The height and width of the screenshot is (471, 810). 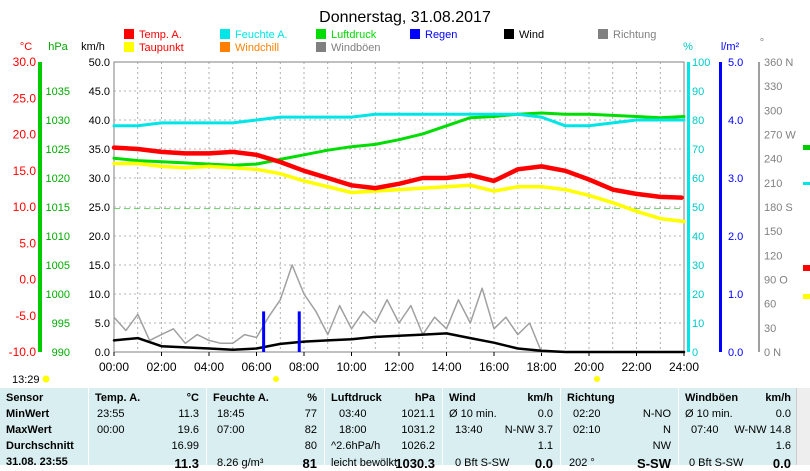 I want to click on stats-dir-degrees: 202 °, so click(x=582, y=463).